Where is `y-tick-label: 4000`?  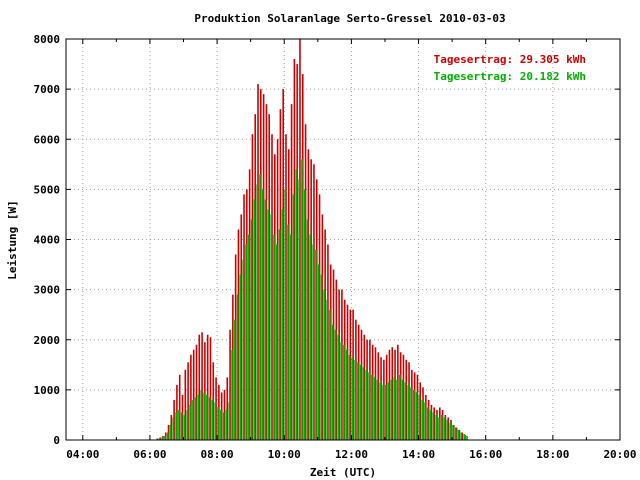 y-tick-label: 4000 is located at coordinates (47, 240).